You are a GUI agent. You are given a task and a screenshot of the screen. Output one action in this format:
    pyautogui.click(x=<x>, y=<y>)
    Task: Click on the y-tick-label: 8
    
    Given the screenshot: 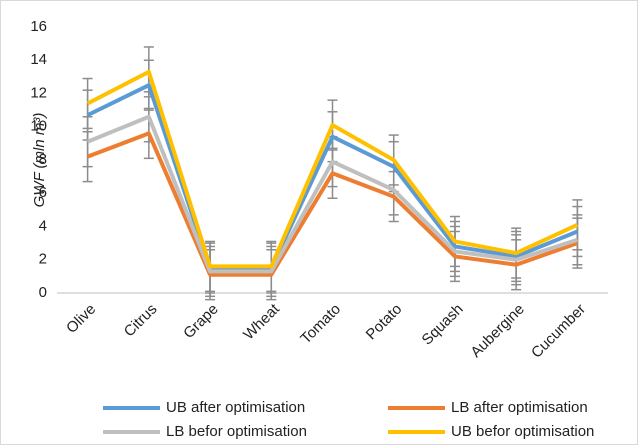 What is the action you would take?
    pyautogui.click(x=43, y=159)
    